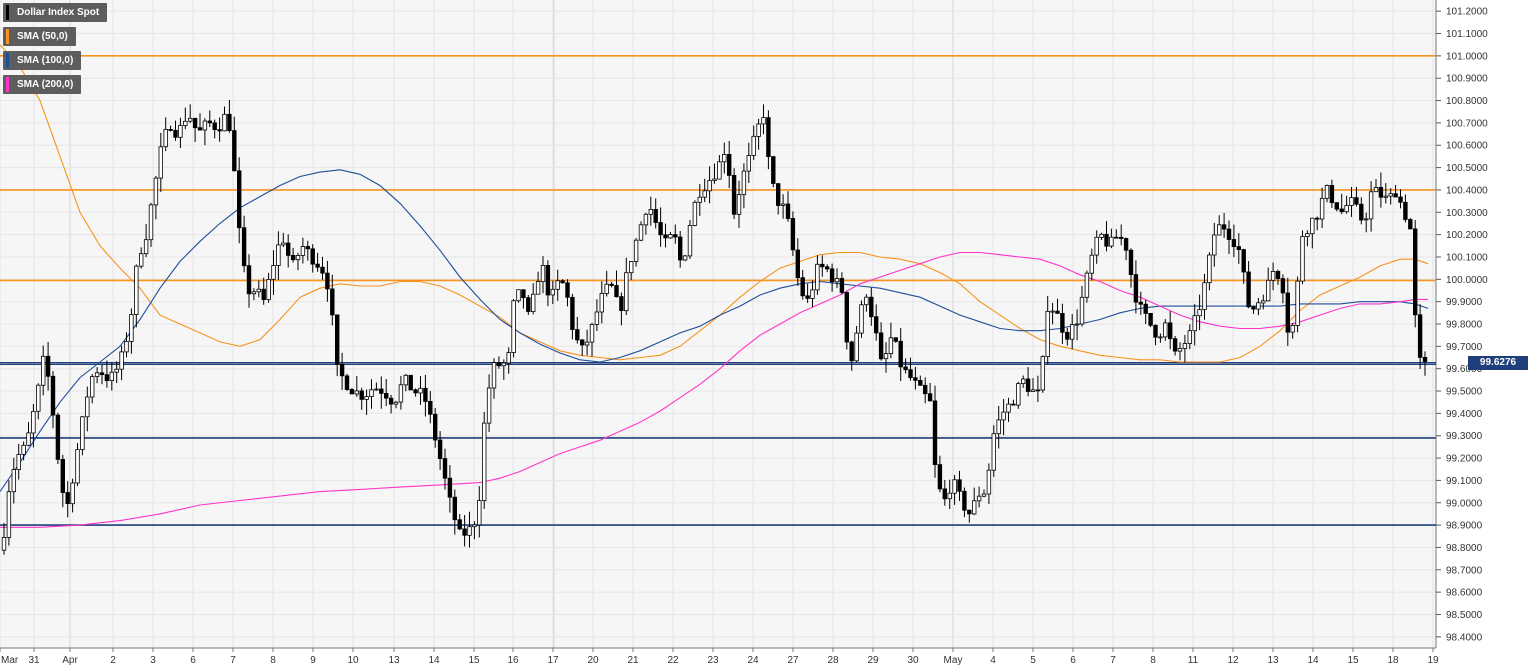  Describe the element at coordinates (1467, 123) in the screenshot. I see `y-tick-label: 100.7000` at that location.